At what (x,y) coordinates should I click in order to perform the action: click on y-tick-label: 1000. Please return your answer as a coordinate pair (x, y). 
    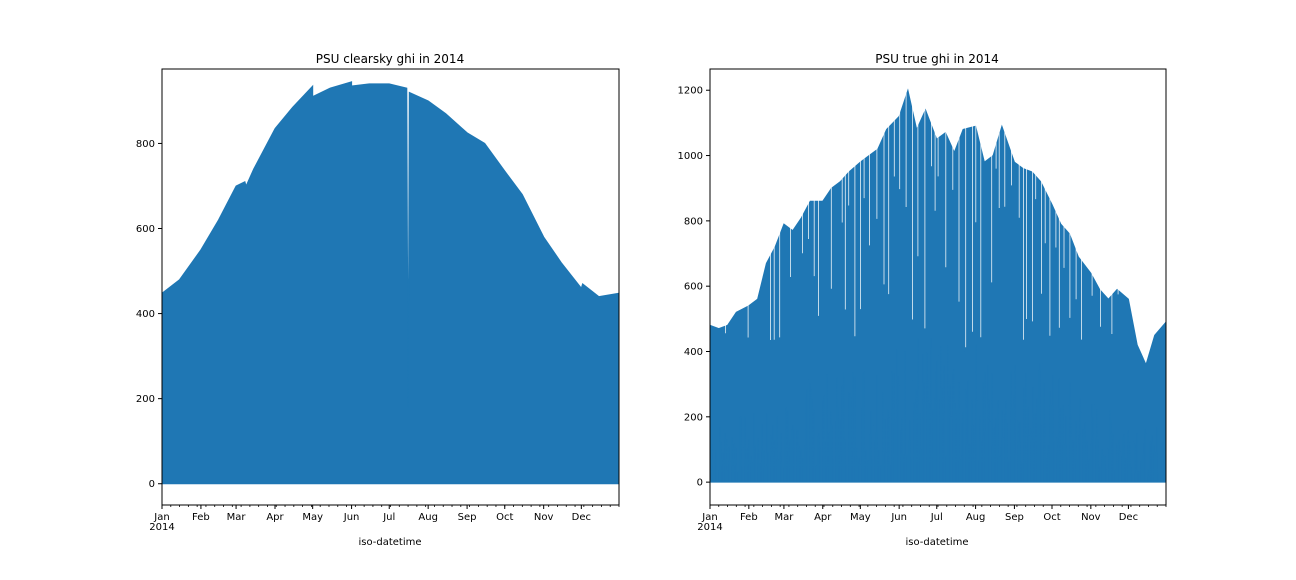
    Looking at the image, I should click on (690, 156).